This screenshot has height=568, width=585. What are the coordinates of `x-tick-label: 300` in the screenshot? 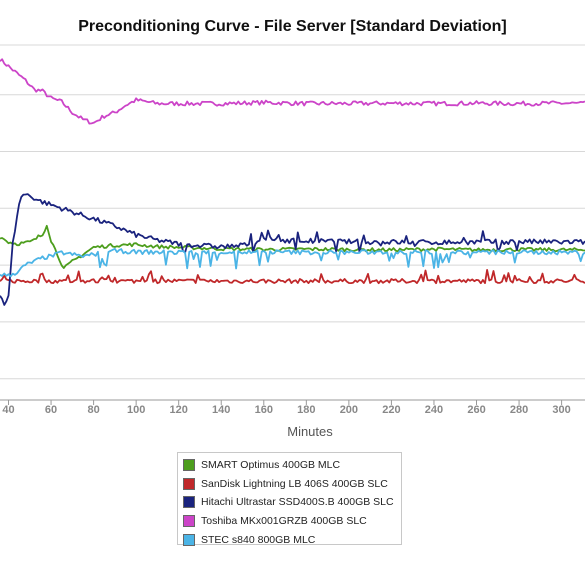 It's located at (561, 410).